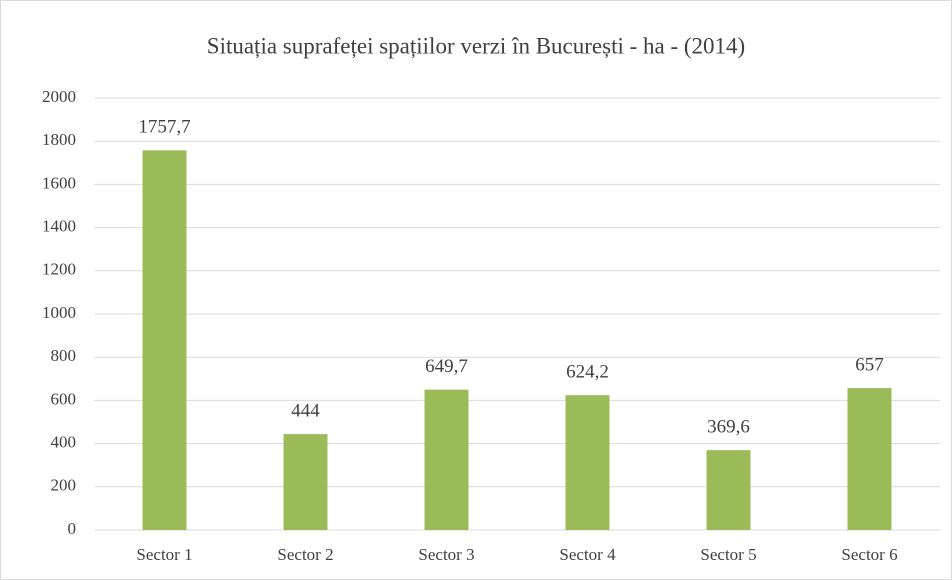  I want to click on x-tick-label: Sector 3, so click(446, 554).